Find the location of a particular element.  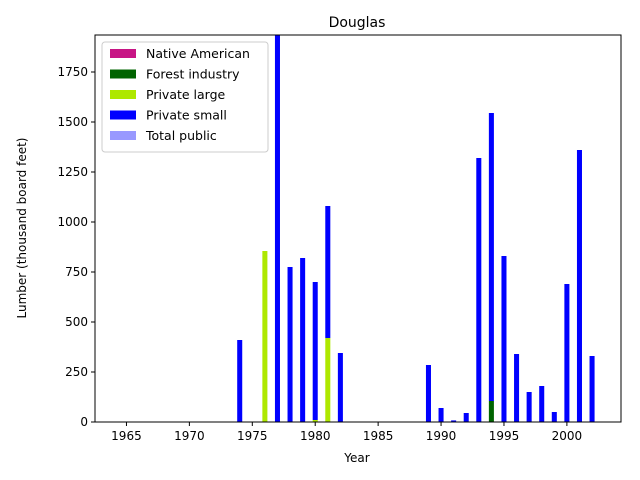

x-tick-label-1990: 1990 is located at coordinates (441, 436).